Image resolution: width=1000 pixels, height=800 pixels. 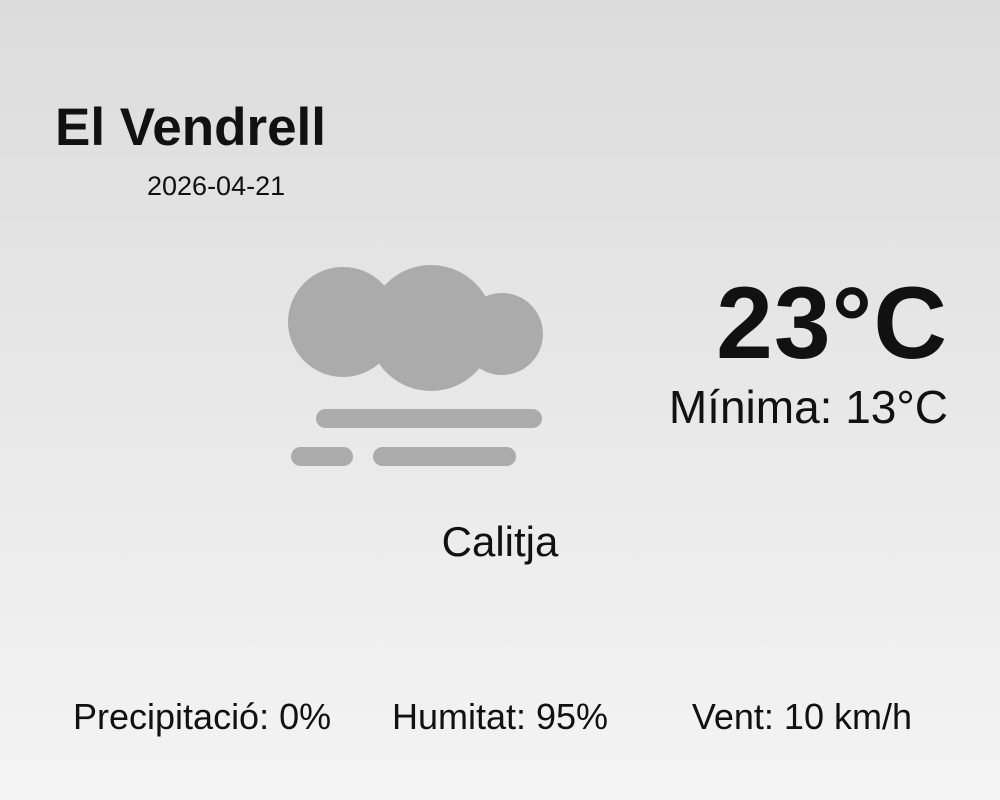 I want to click on fog-bar-short-right, so click(x=444, y=456).